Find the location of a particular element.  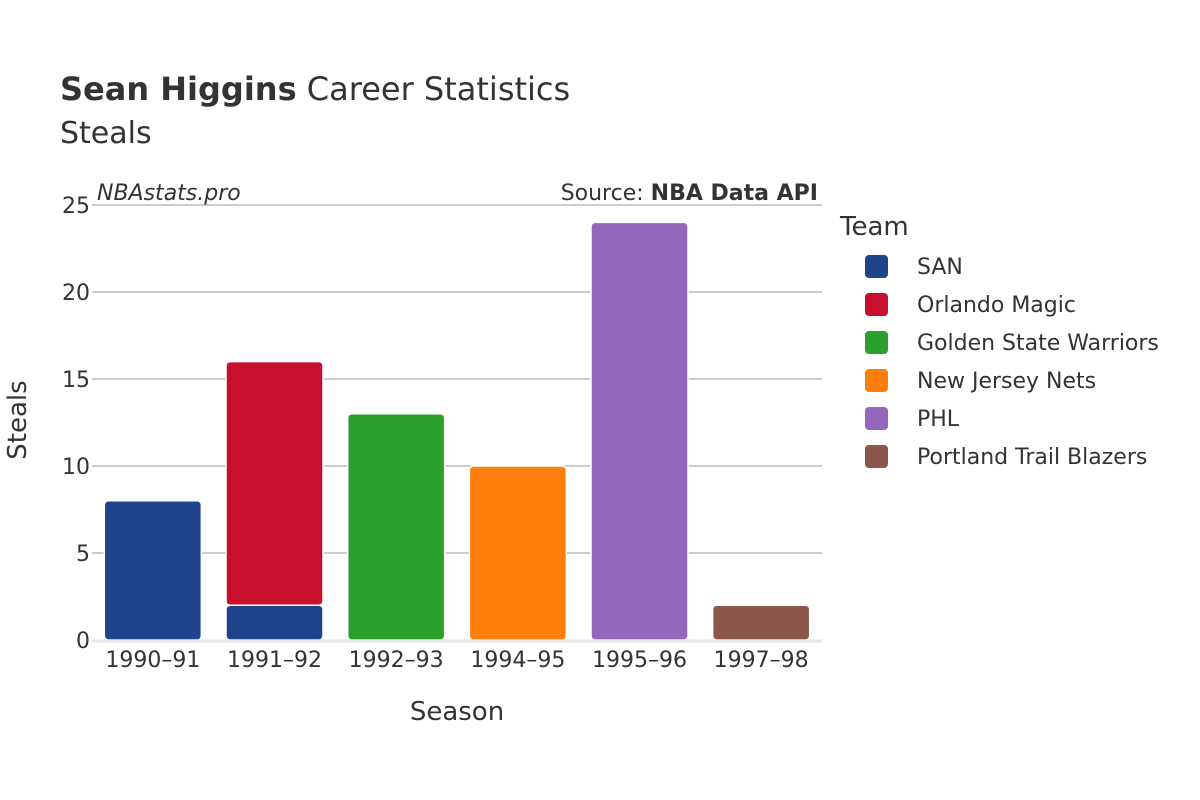

x-tick-label: 1990–91 is located at coordinates (152, 660).